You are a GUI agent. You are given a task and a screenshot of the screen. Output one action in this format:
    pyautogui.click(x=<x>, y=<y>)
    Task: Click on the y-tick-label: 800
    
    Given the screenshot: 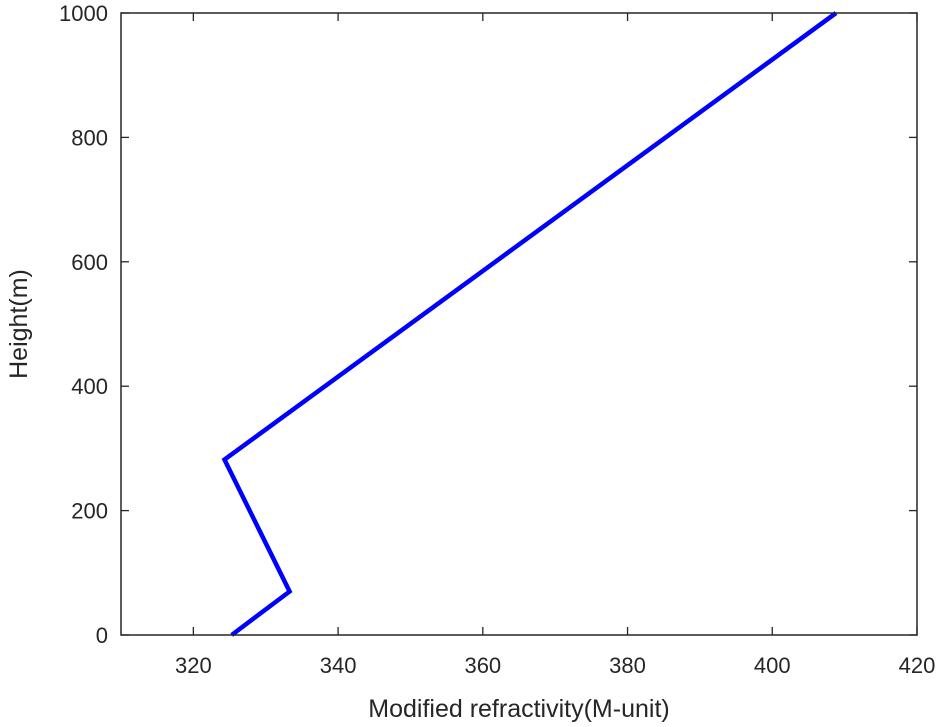 What is the action you would take?
    pyautogui.click(x=89, y=137)
    